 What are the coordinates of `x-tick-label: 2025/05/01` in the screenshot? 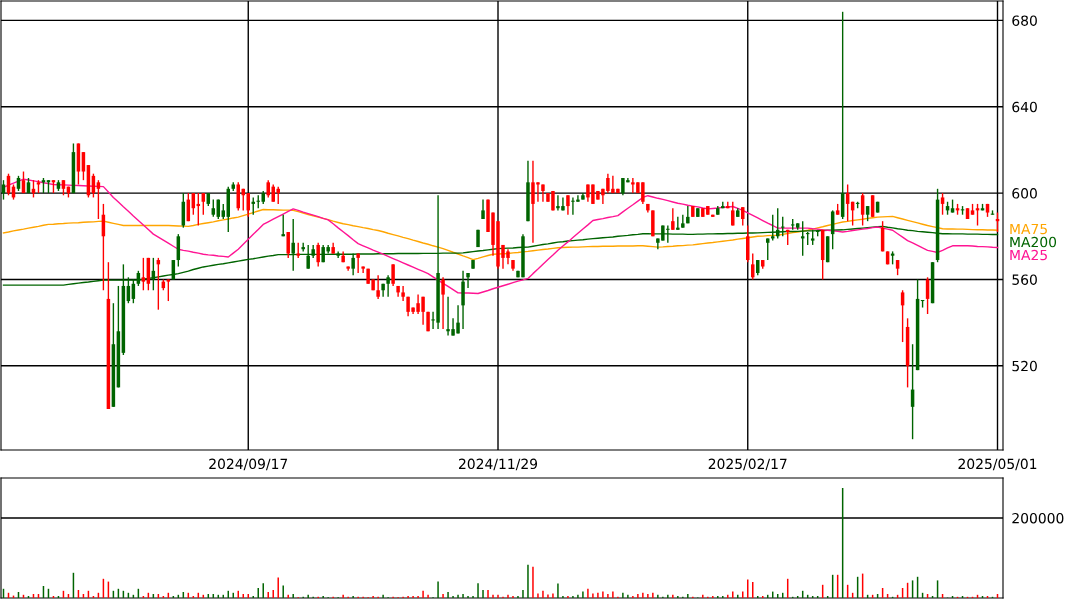 It's located at (997, 464).